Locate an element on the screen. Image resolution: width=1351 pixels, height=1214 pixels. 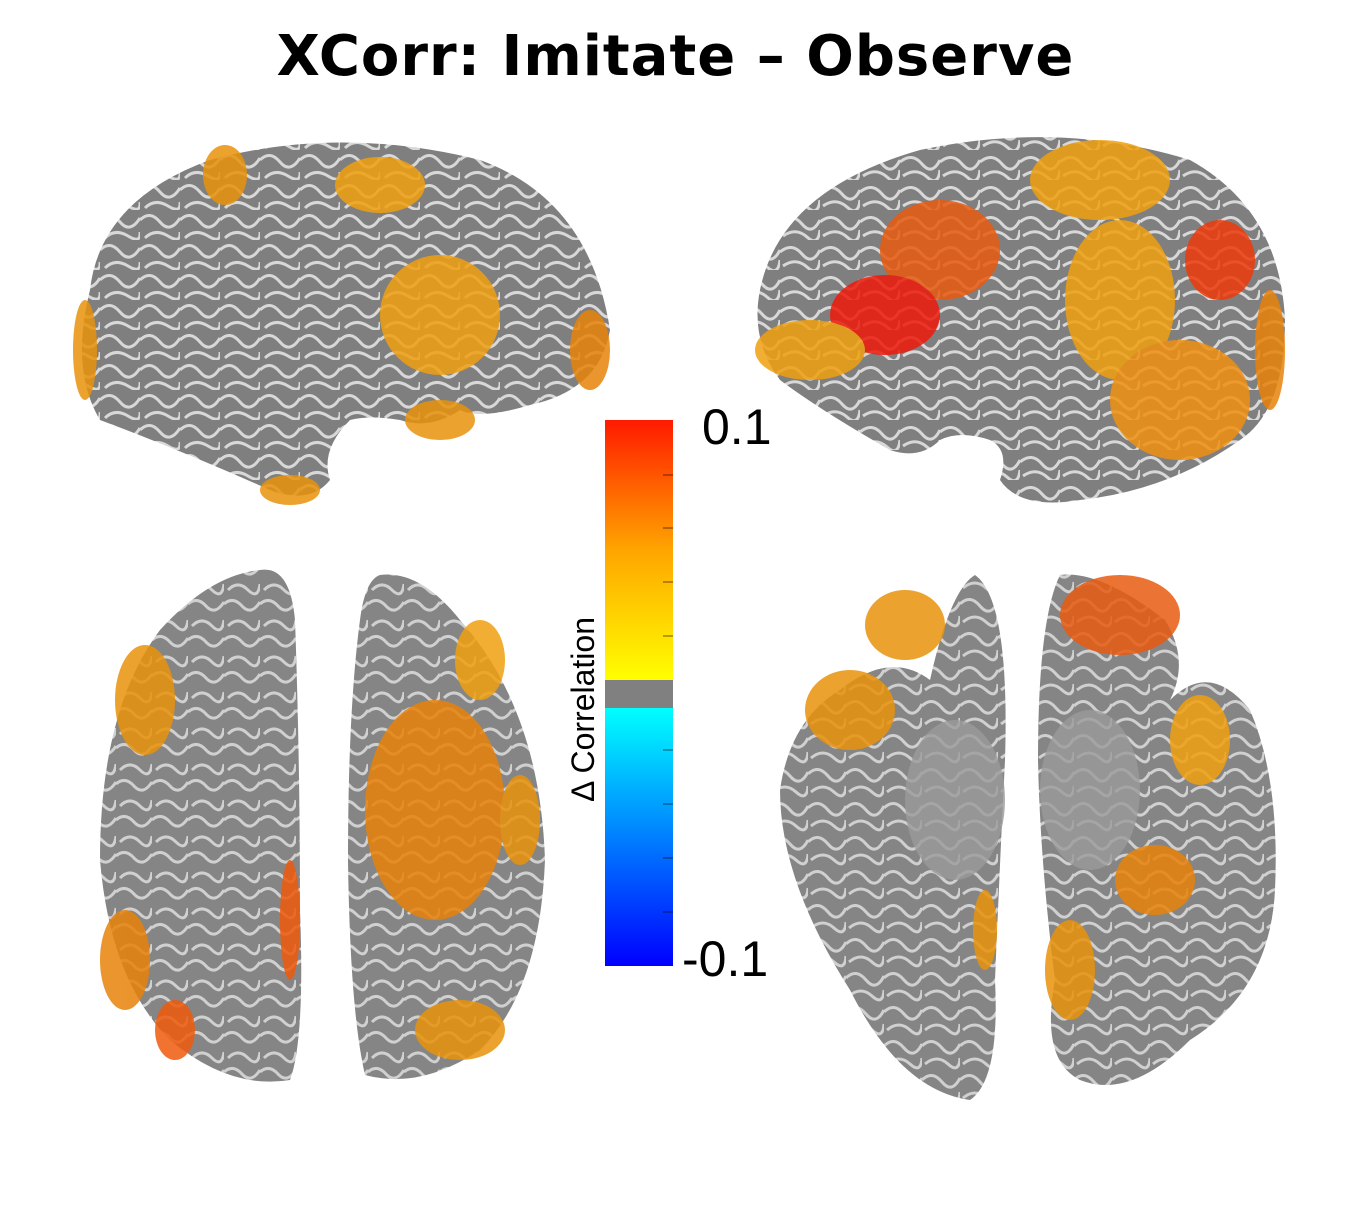
colorbar is located at coordinates (639, 693).